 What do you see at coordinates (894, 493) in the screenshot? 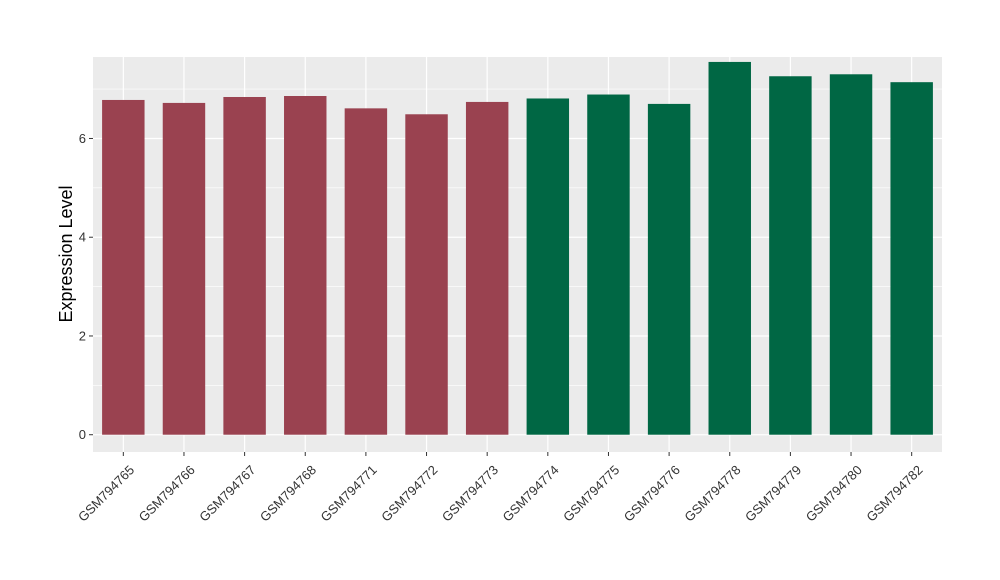
I see `x-tick-label: GSM794782` at bounding box center [894, 493].